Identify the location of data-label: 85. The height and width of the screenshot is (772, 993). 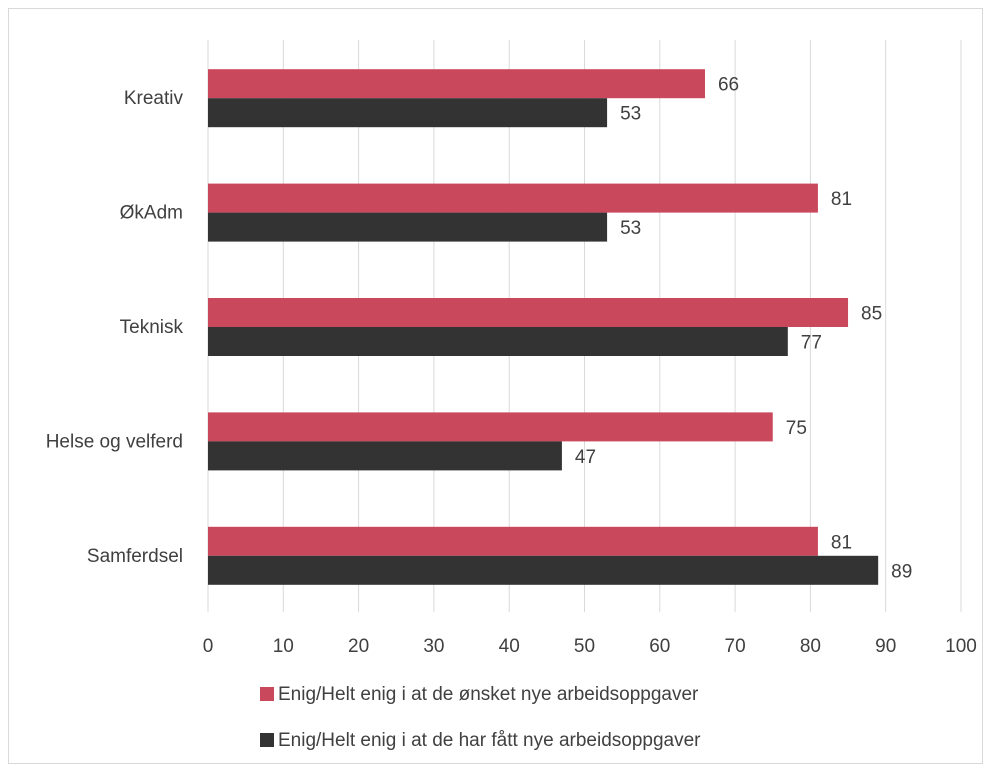
(871, 314).